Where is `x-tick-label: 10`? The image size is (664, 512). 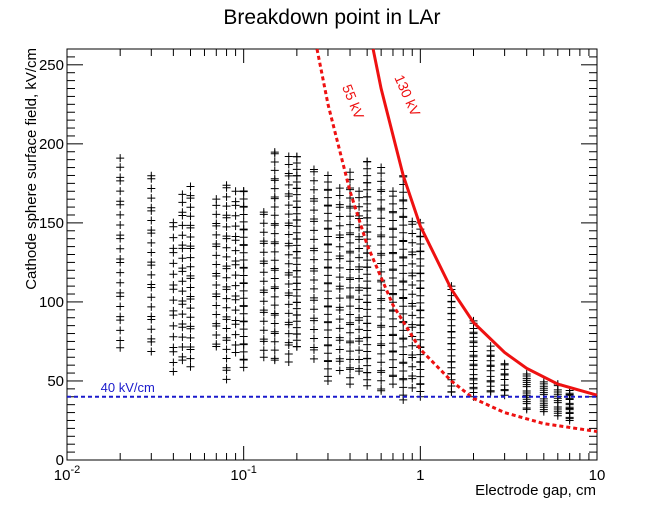
x-tick-label: 10 is located at coordinates (597, 475).